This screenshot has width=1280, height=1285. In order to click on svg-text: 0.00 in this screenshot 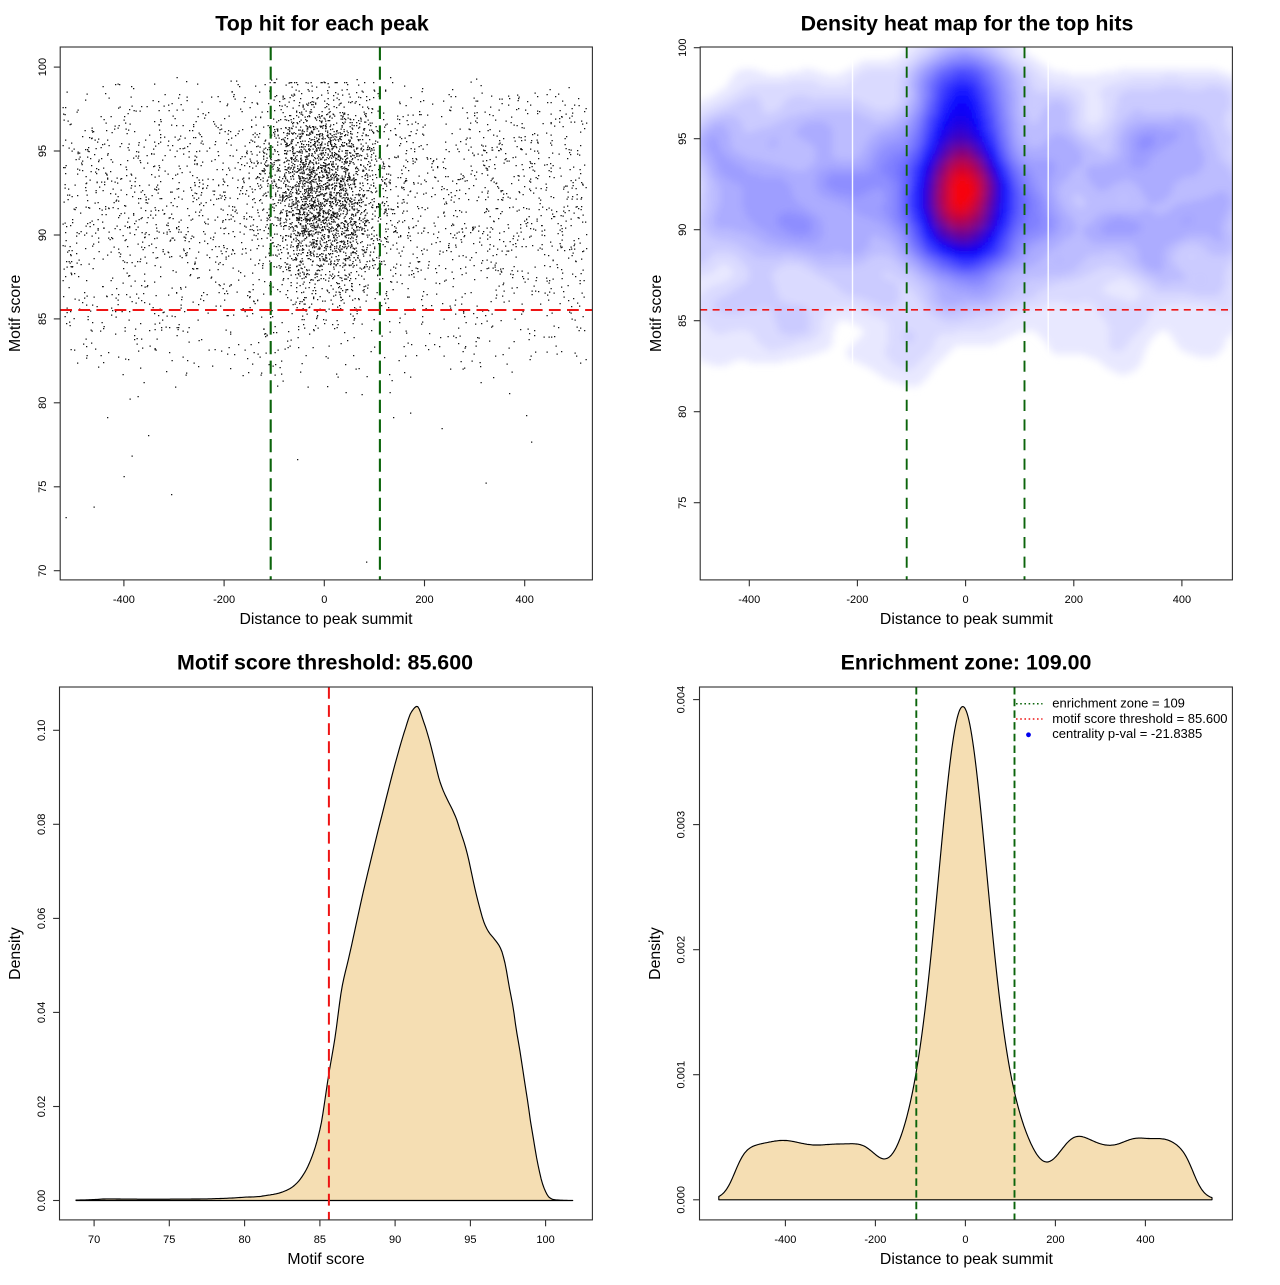, I will do `click(42, 1200)`.